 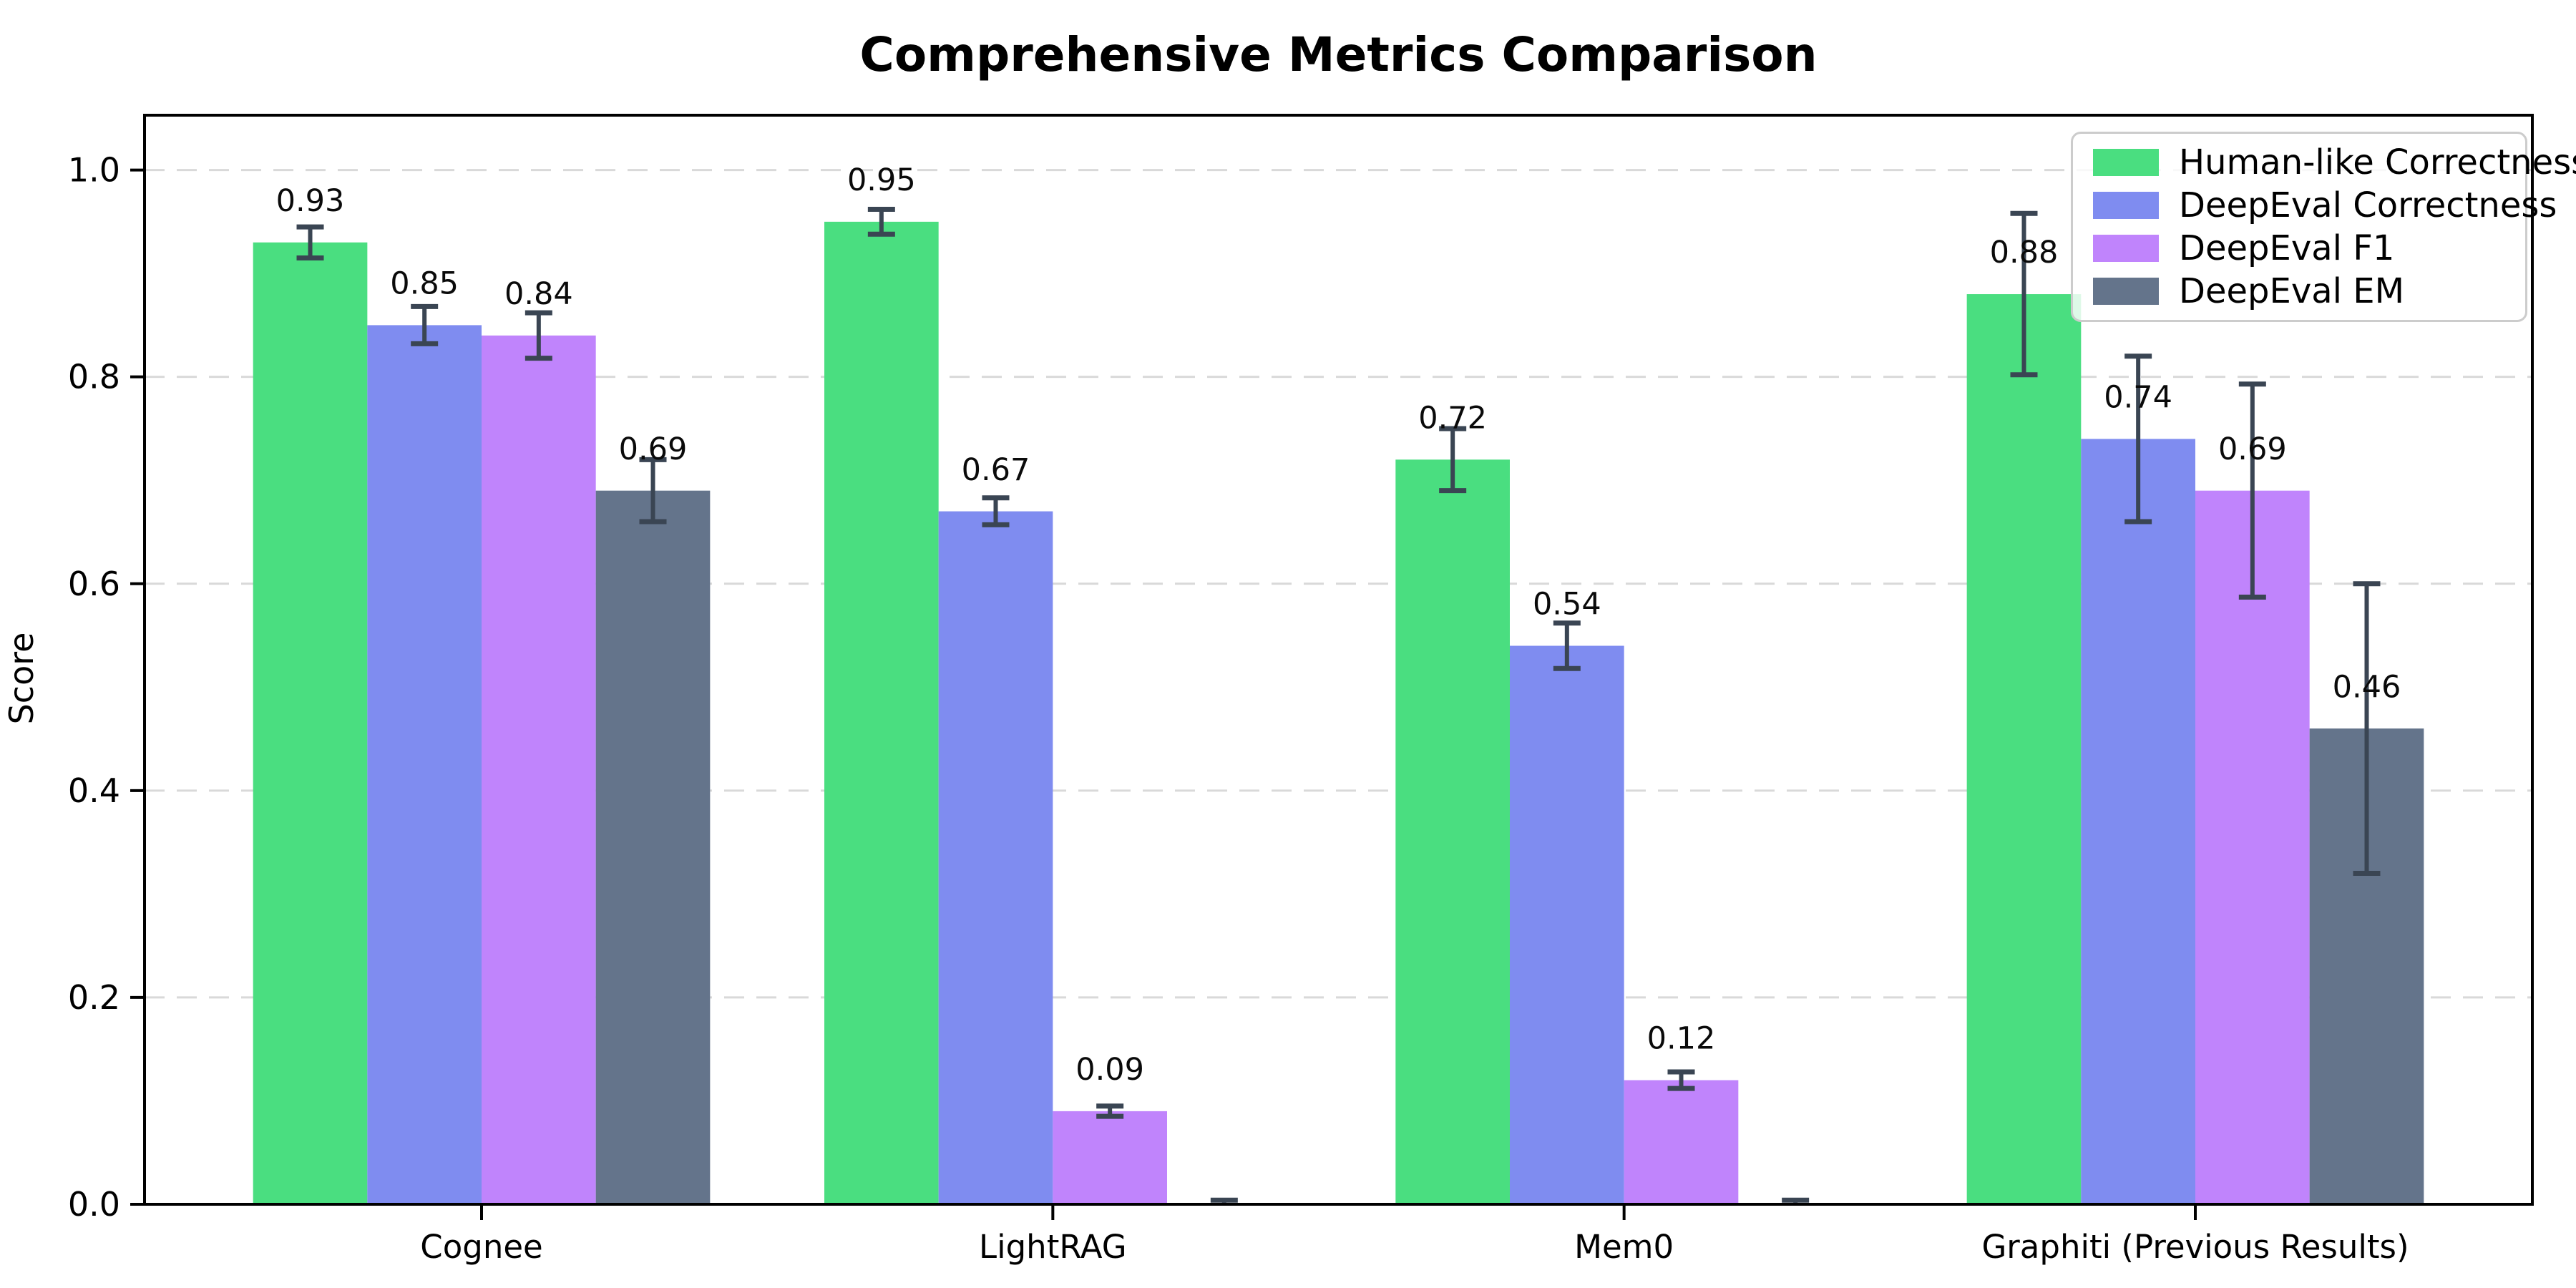 What do you see at coordinates (1452, 832) in the screenshot?
I see `bar-human-like-correctness-mem0` at bounding box center [1452, 832].